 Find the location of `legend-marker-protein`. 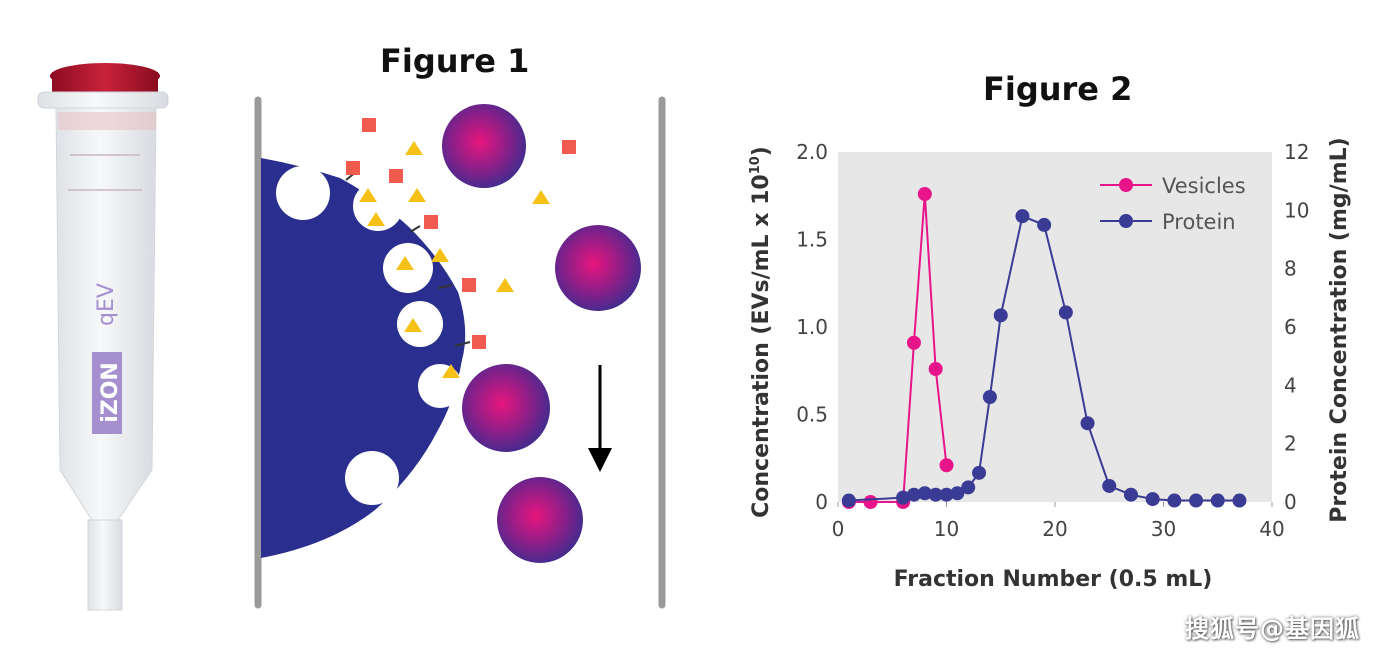

legend-marker-protein is located at coordinates (1126, 221).